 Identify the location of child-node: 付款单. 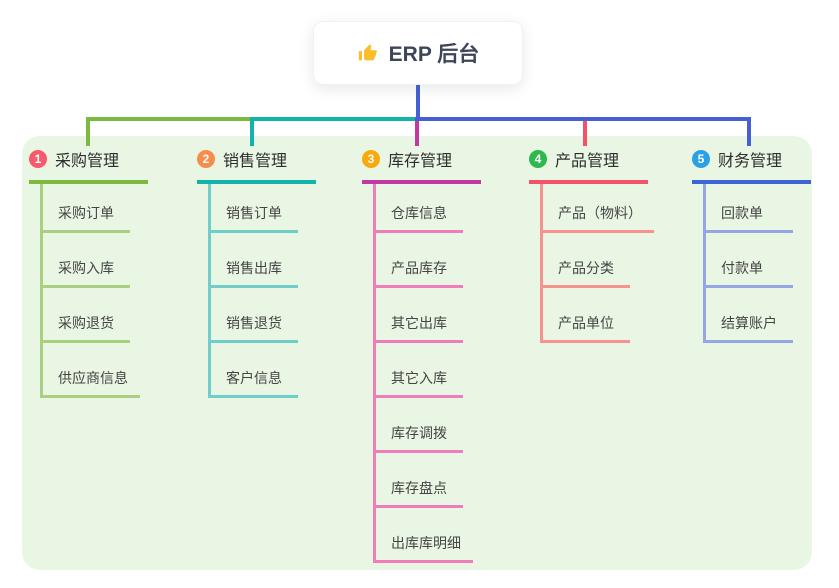
(748, 273).